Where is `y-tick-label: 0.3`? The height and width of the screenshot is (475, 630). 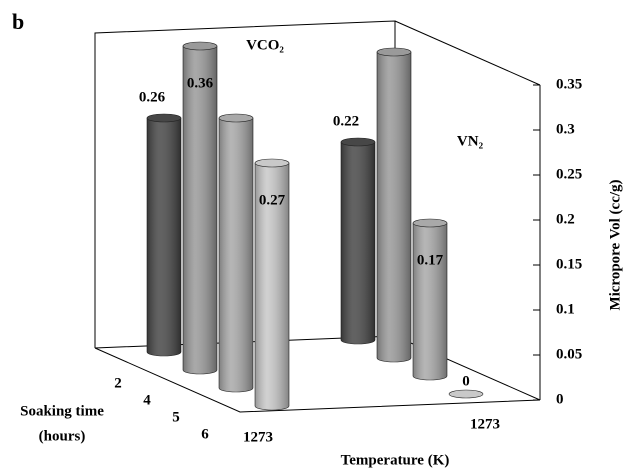
y-tick-label: 0.3 is located at coordinates (565, 129).